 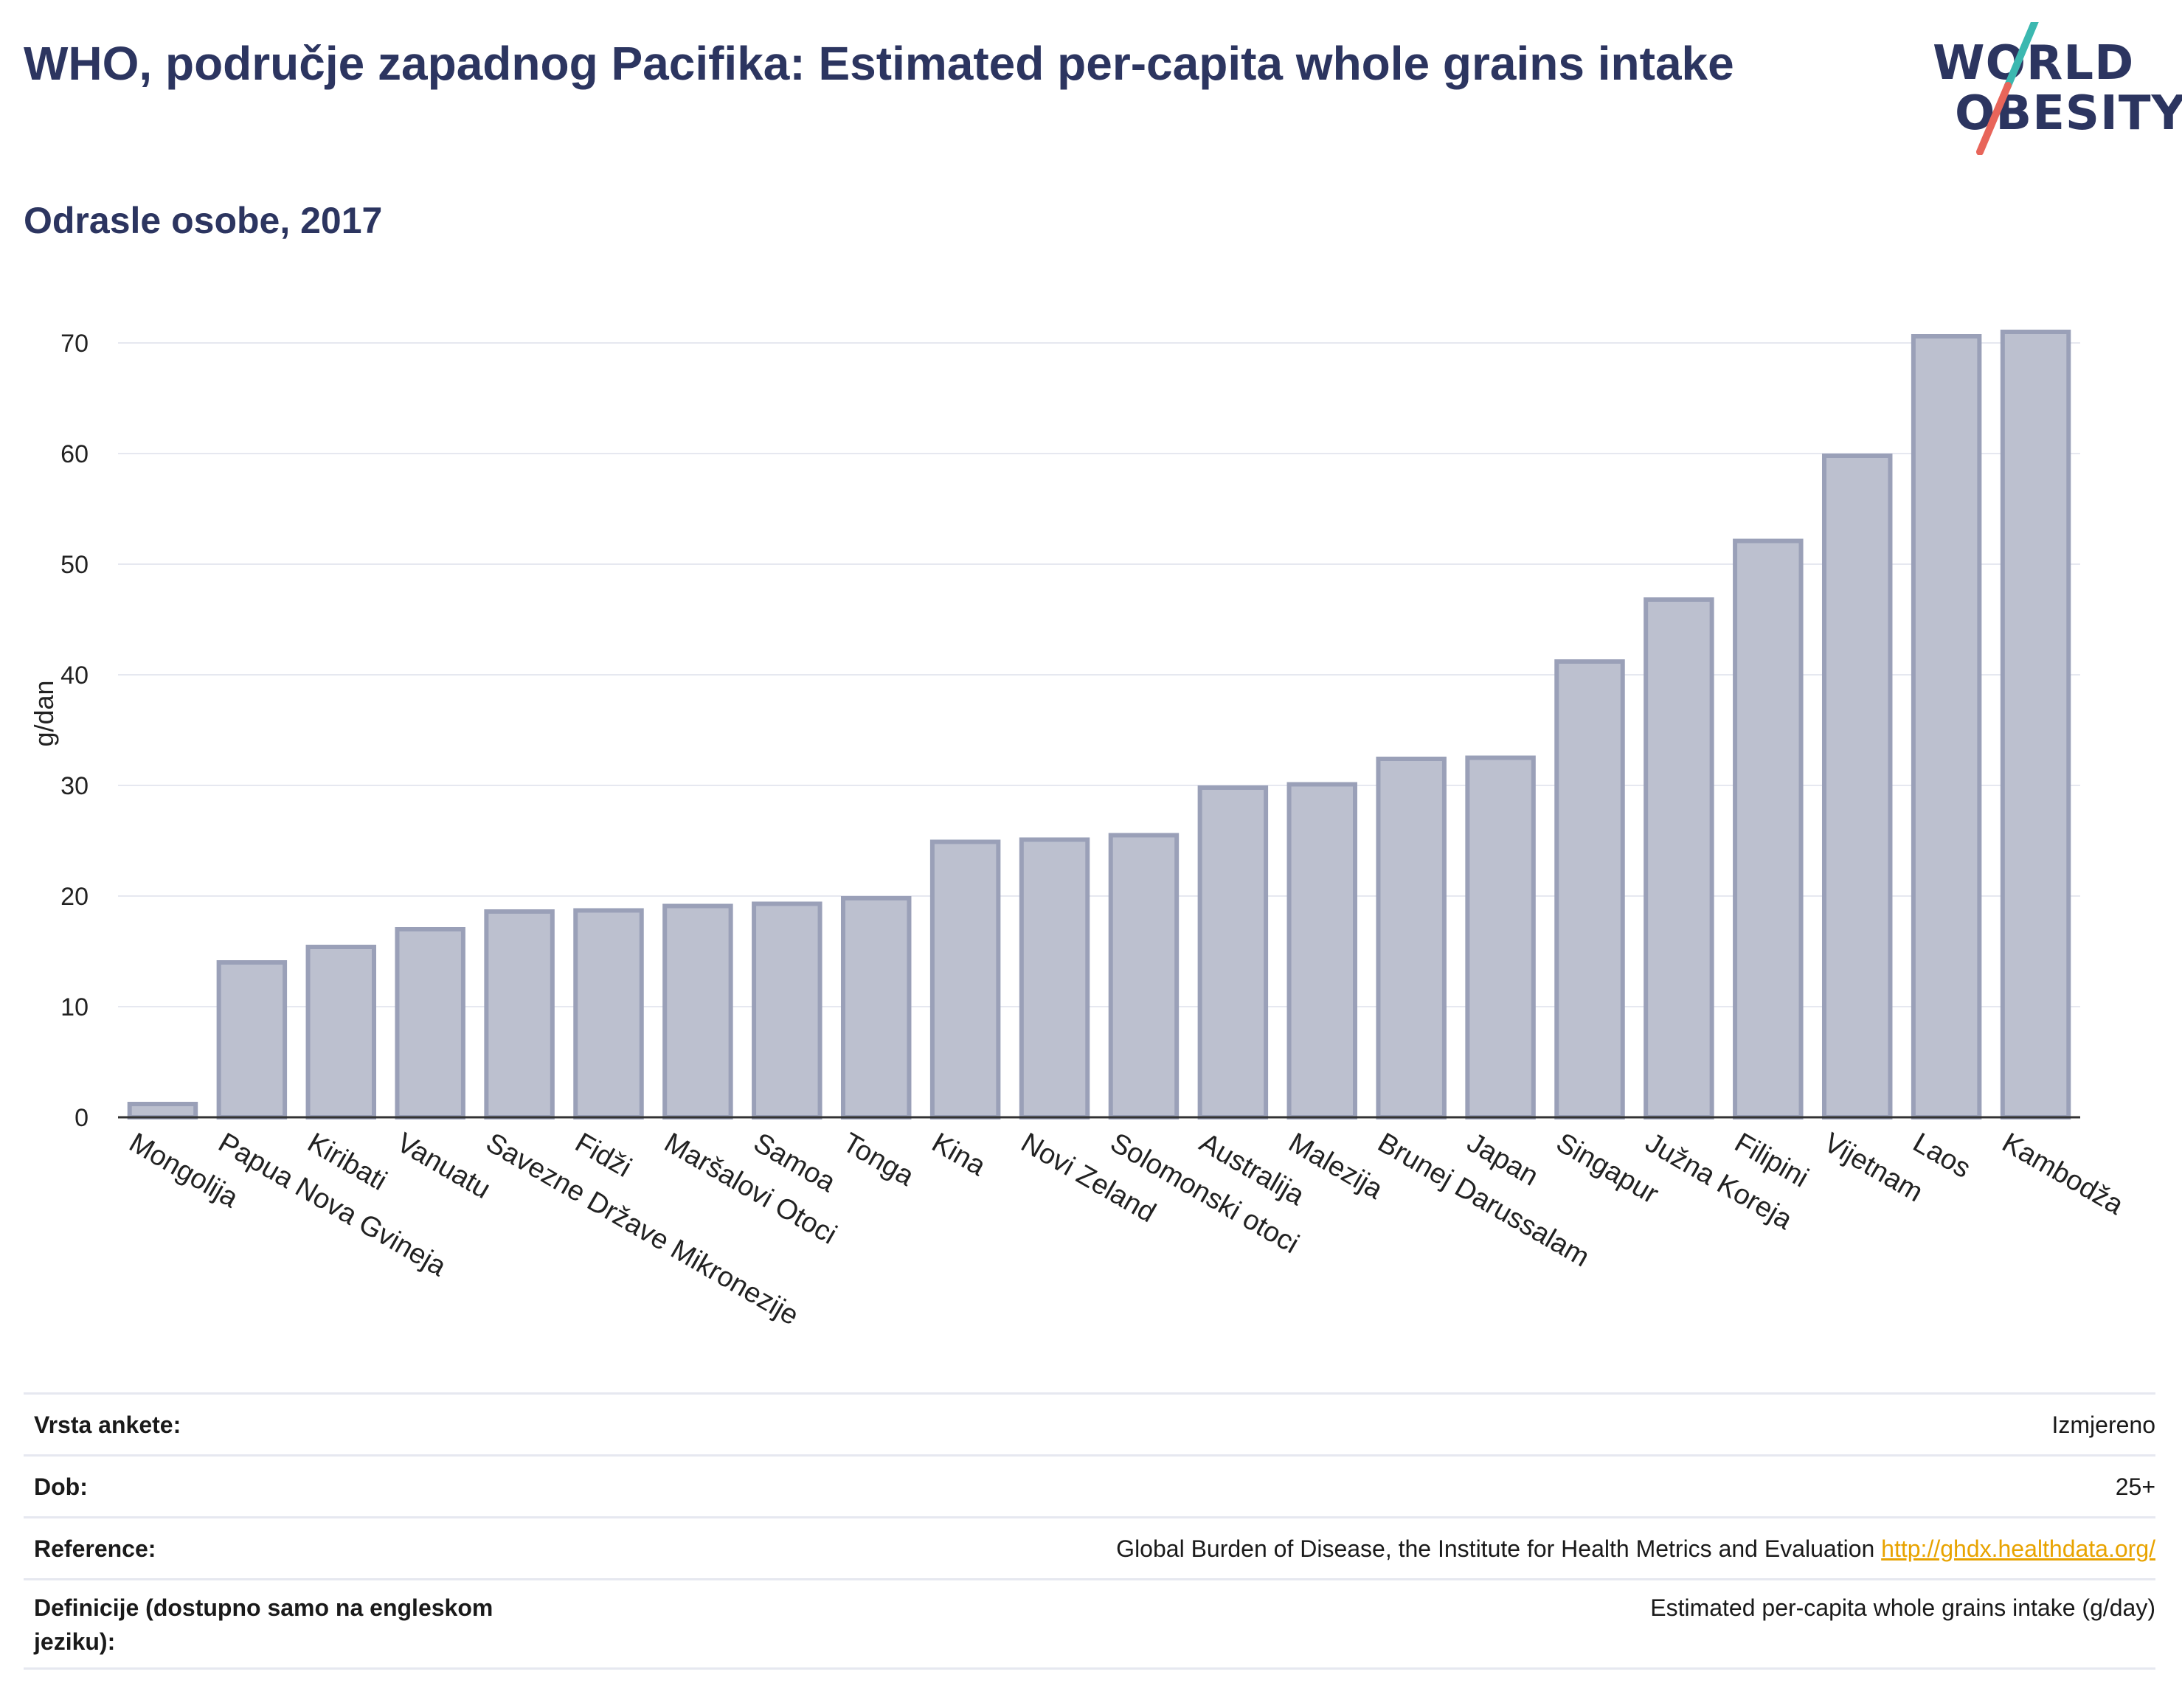 I want to click on y-tick-label: 20, so click(x=74, y=897).